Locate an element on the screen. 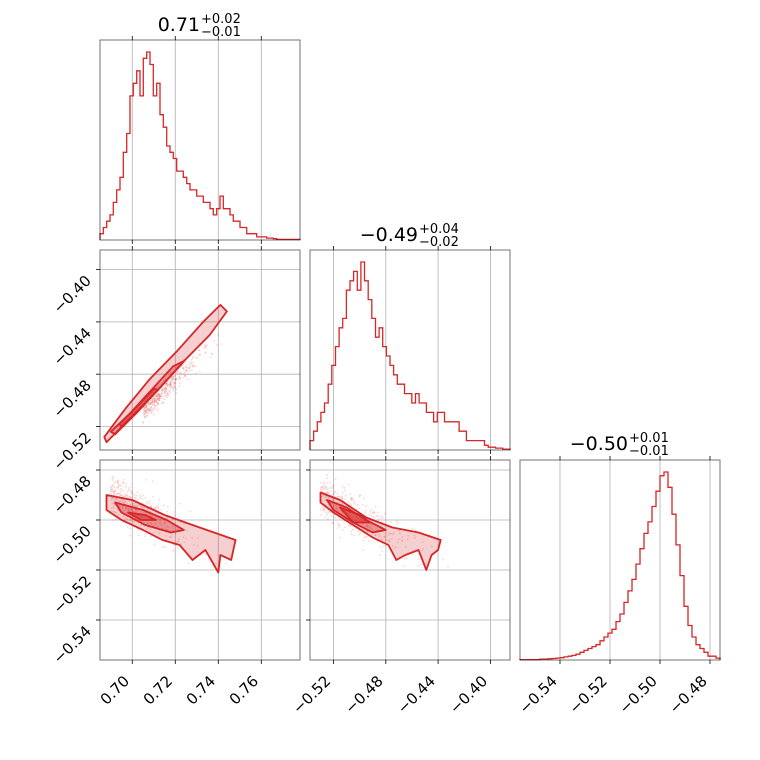 The width and height of the screenshot is (760, 760). tick-label-x-2-3: −0.48 is located at coordinates (688, 694).